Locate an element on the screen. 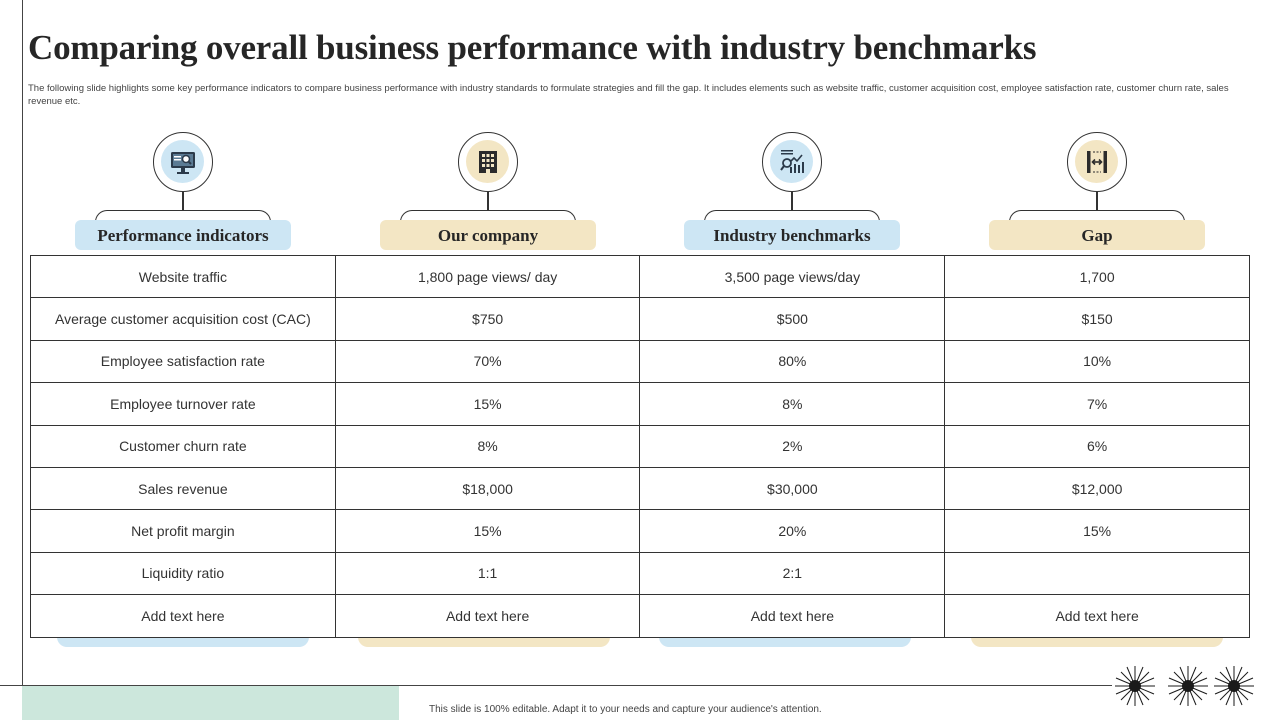 This screenshot has width=1280, height=720. table-cell: 2% is located at coordinates (792, 446).